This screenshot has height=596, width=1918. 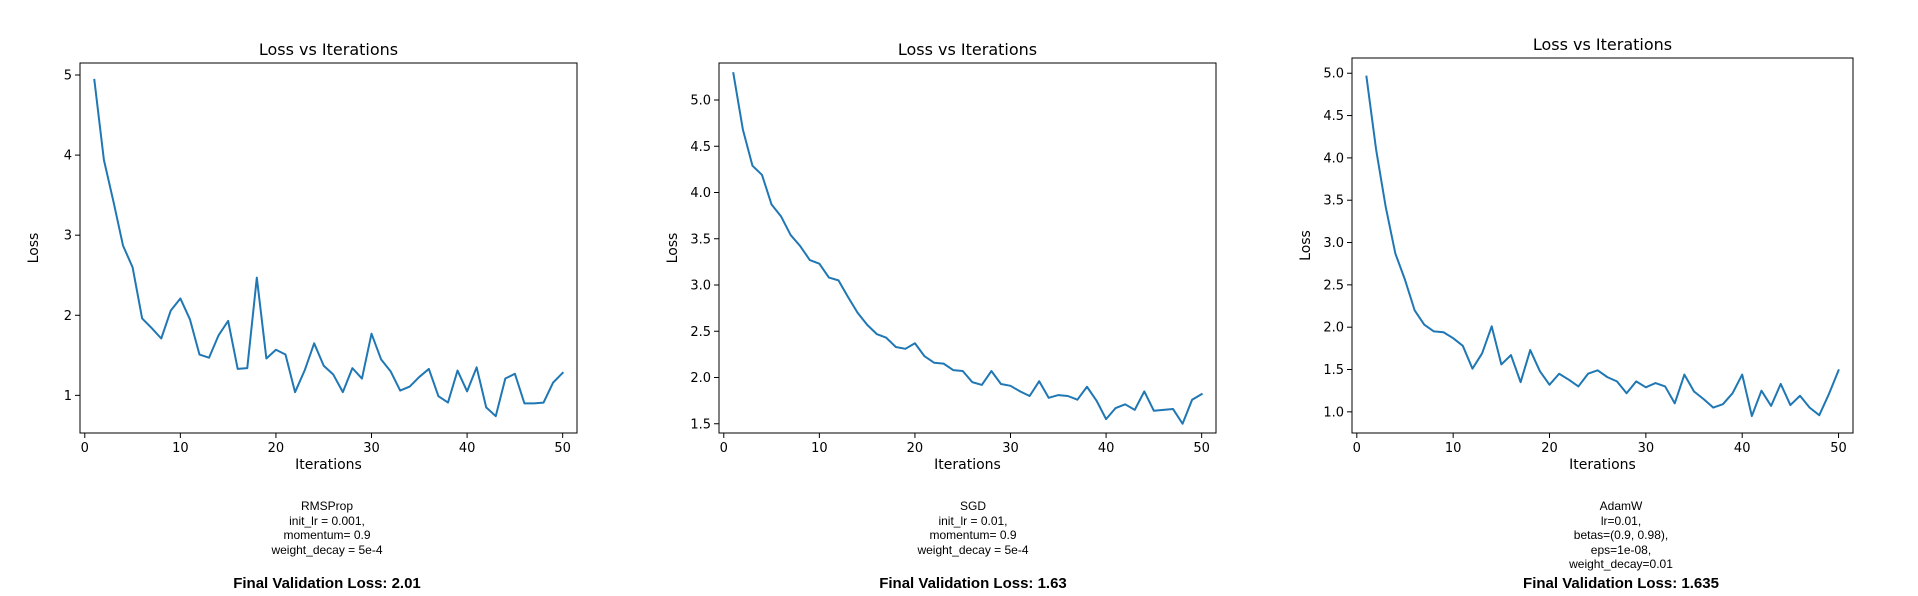 What do you see at coordinates (973, 583) in the screenshot?
I see `final-loss-sgd: Final Validation Loss: 1.63` at bounding box center [973, 583].